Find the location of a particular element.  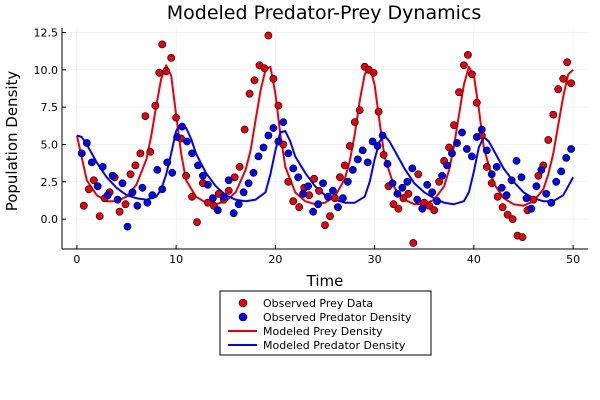

legend-label: Observed Prey Data is located at coordinates (318, 303).